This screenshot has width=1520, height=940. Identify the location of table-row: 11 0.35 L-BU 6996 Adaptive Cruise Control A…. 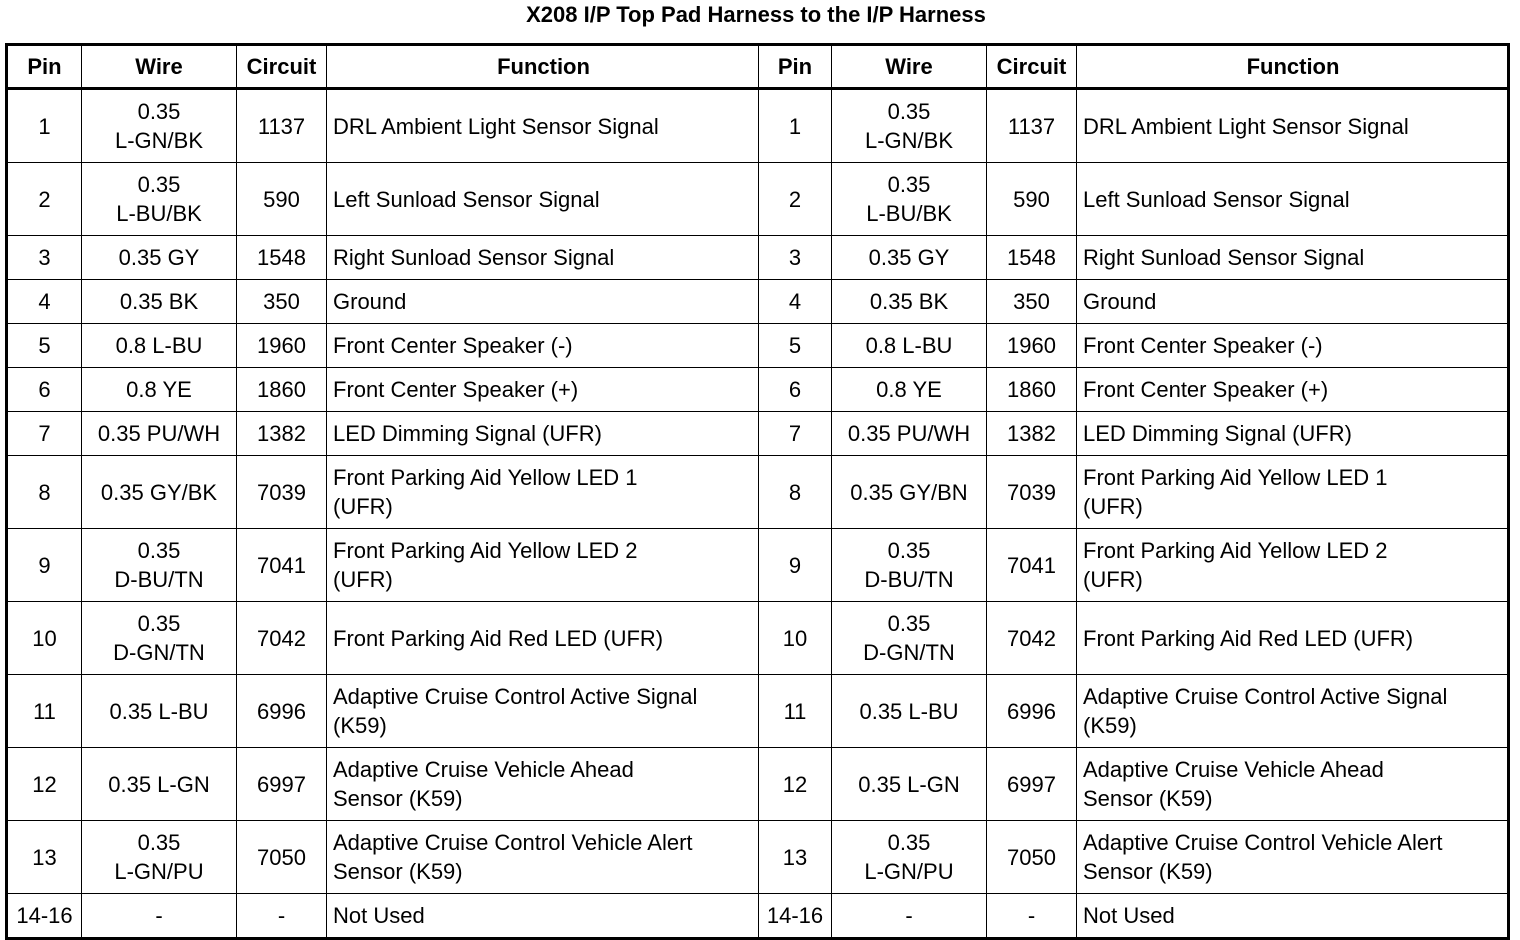
(757, 711).